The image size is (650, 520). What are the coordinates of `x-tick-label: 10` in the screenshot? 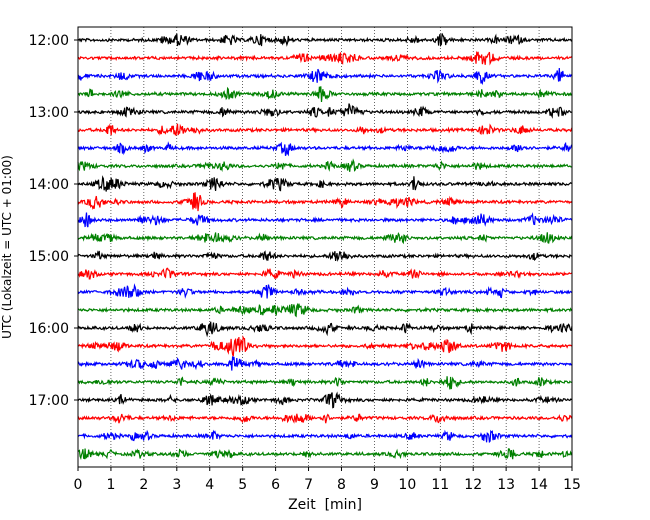 It's located at (407, 485).